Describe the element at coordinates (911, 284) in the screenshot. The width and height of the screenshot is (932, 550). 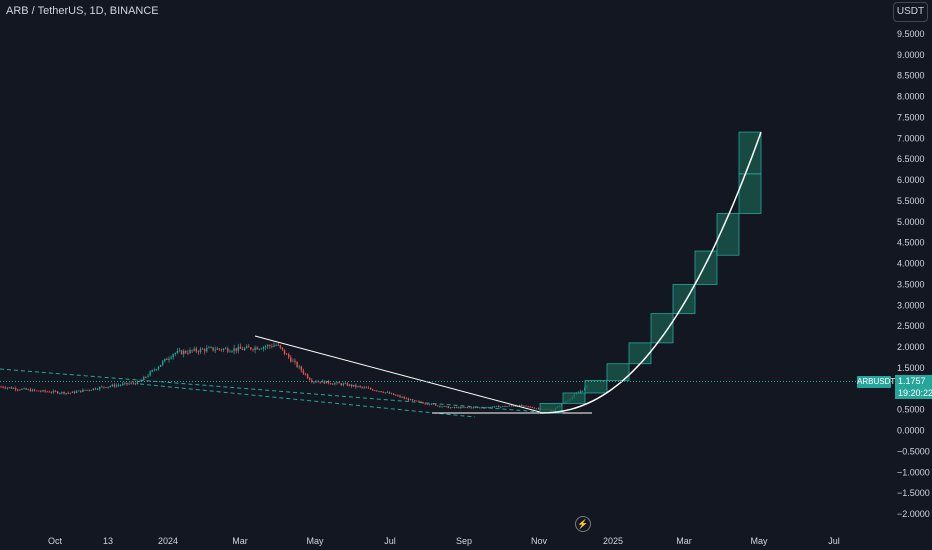
I see `y-tick-label: 3.5000` at that location.